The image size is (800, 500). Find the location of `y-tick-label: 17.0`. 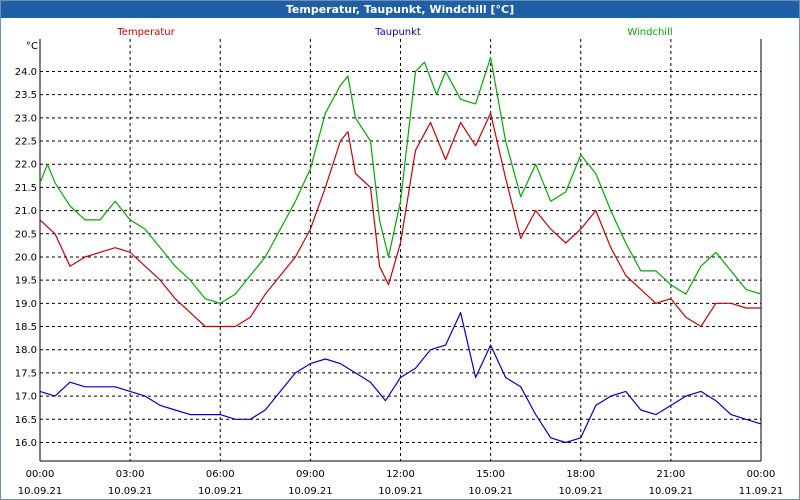

y-tick-label: 17.0 is located at coordinates (26, 397).